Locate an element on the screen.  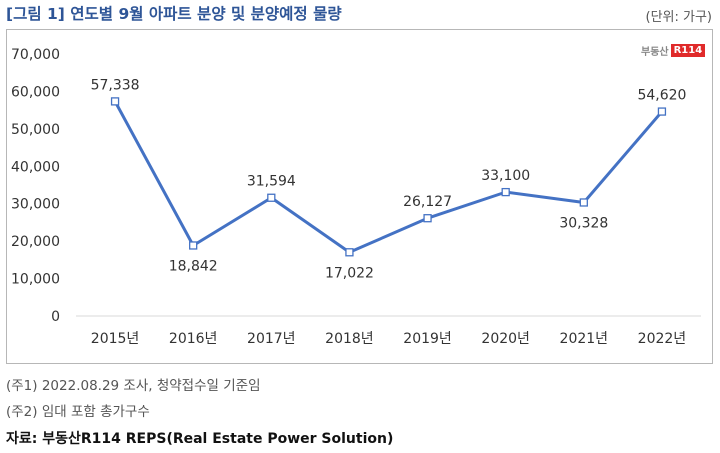
brand-logo: 부동산 R114 is located at coordinates (673, 50).